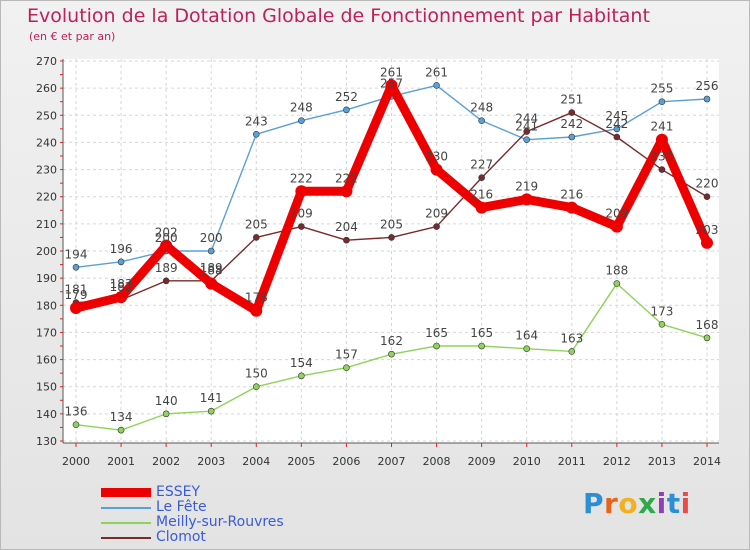 The image size is (750, 550). Describe the element at coordinates (571, 100) in the screenshot. I see `data-label: 251` at that location.